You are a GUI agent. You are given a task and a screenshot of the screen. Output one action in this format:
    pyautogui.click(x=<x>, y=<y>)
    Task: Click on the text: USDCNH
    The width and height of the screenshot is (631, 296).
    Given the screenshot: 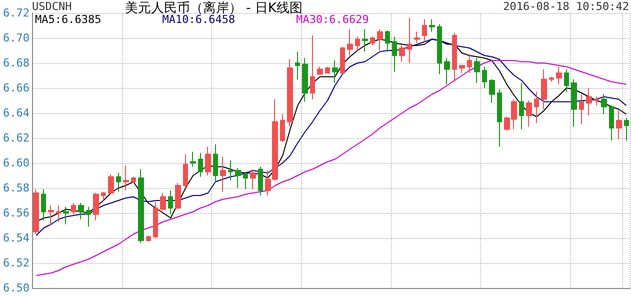 What is the action you would take?
    pyautogui.click(x=52, y=6)
    